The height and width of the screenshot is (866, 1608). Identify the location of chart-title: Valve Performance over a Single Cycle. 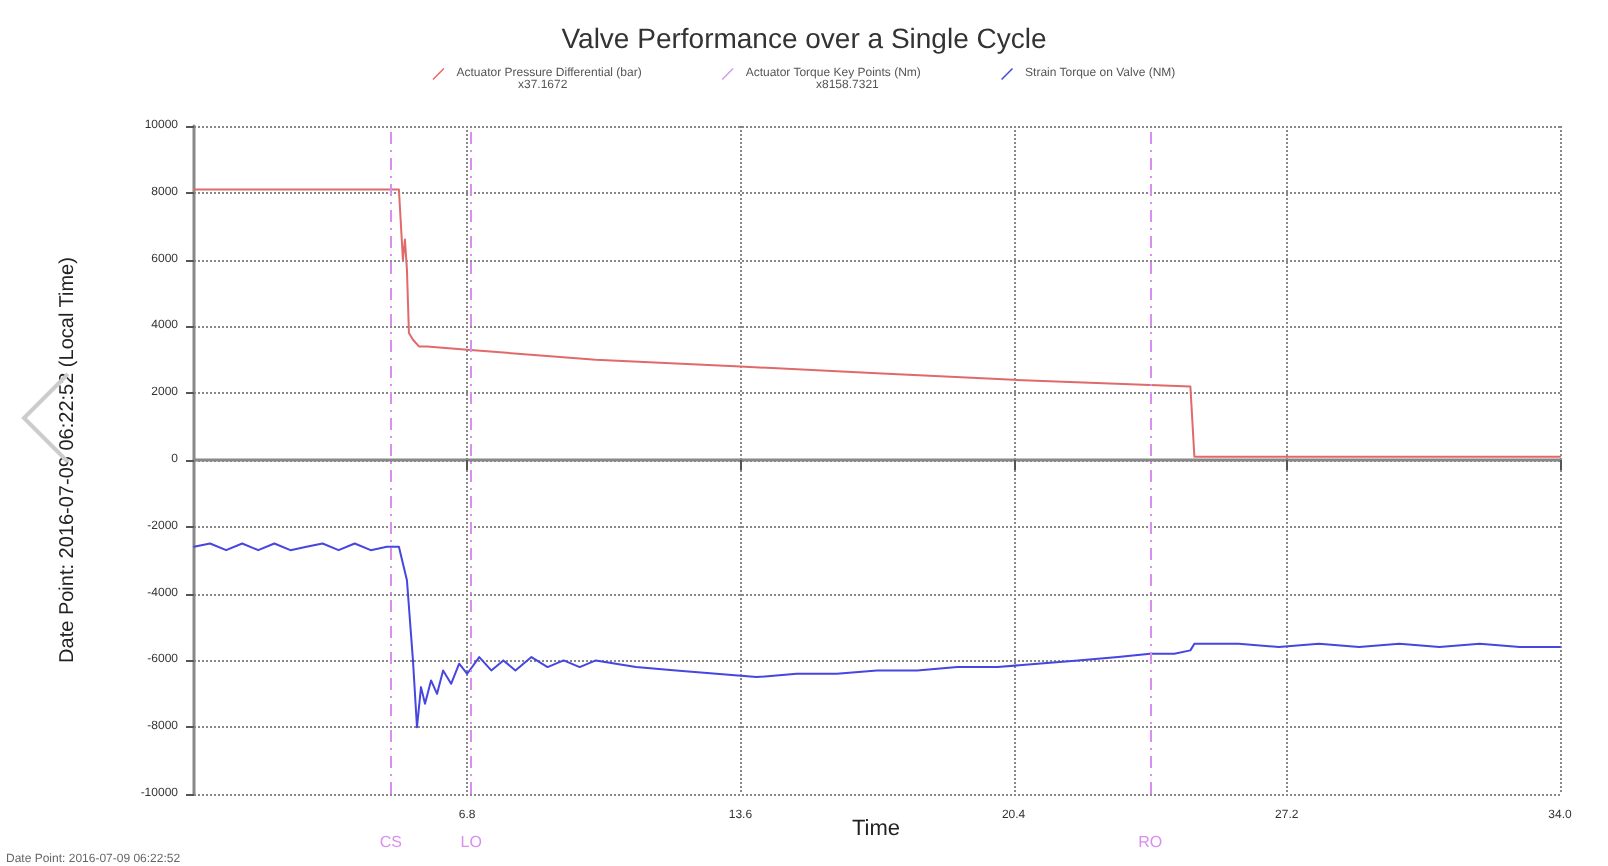
(804, 38).